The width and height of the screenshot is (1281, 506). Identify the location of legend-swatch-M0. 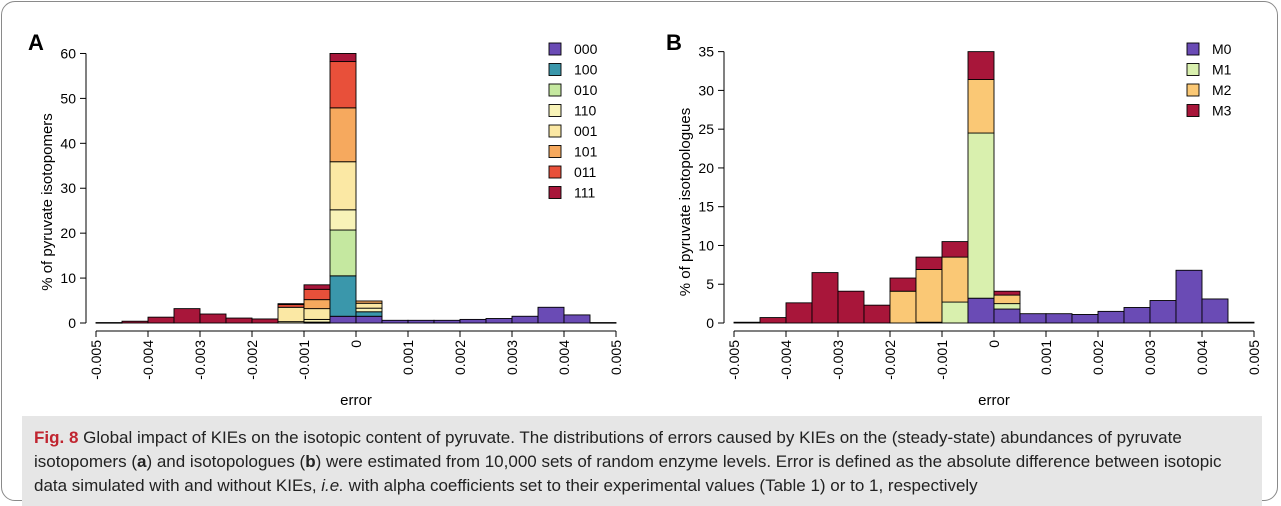
(1193, 49).